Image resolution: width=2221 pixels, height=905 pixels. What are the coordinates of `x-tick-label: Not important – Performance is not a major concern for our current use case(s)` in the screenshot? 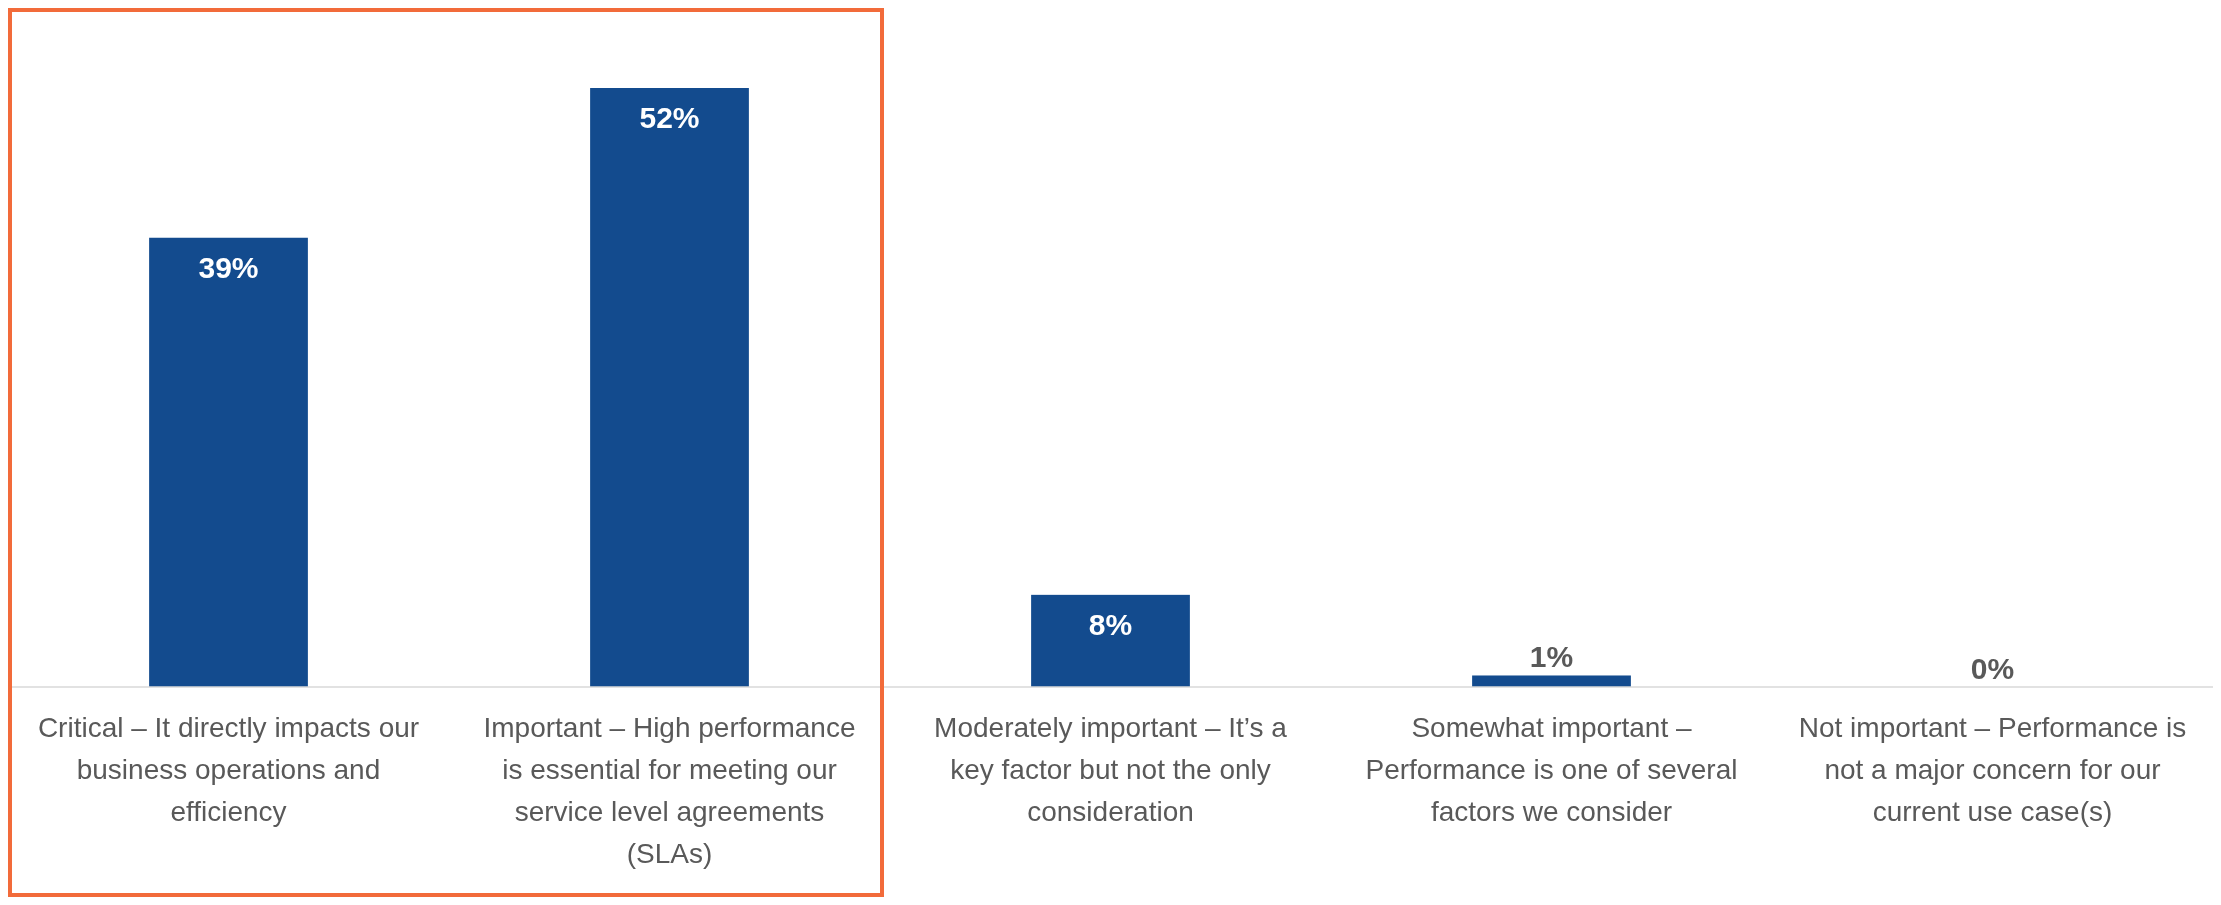 It's located at (1992, 769).